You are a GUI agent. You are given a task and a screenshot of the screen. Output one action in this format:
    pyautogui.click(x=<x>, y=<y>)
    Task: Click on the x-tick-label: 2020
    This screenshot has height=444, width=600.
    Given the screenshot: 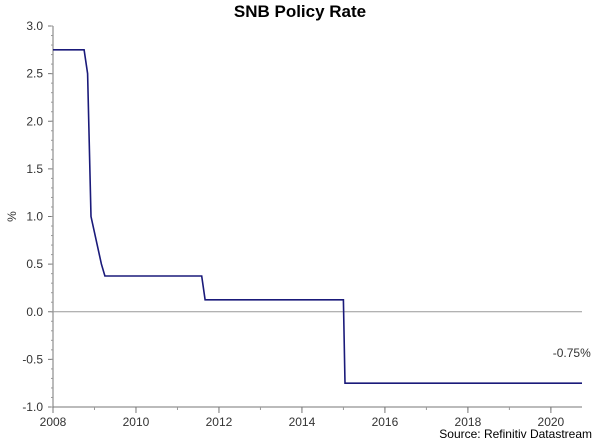 What is the action you would take?
    pyautogui.click(x=551, y=422)
    